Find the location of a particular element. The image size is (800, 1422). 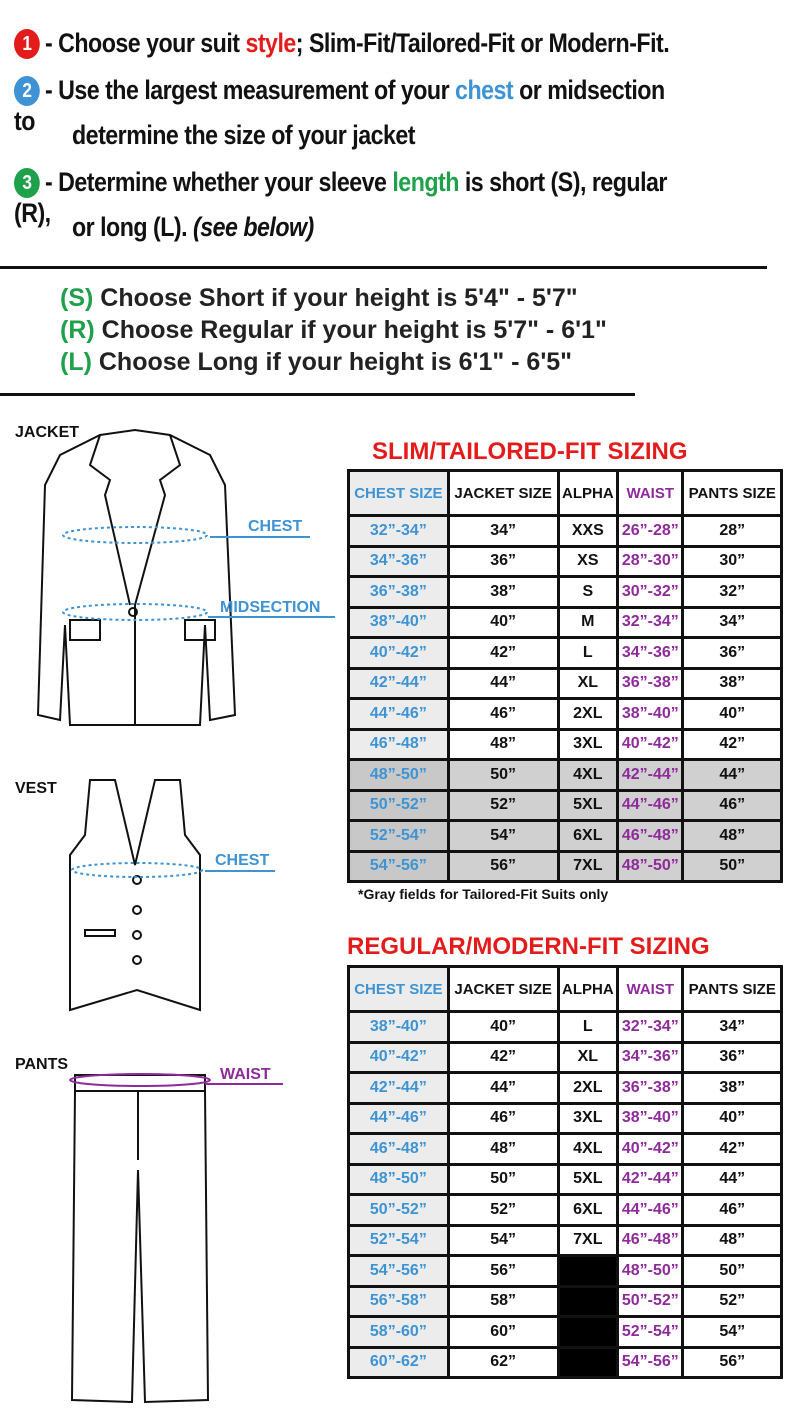

table-cell: 32”-34” is located at coordinates (398, 531).